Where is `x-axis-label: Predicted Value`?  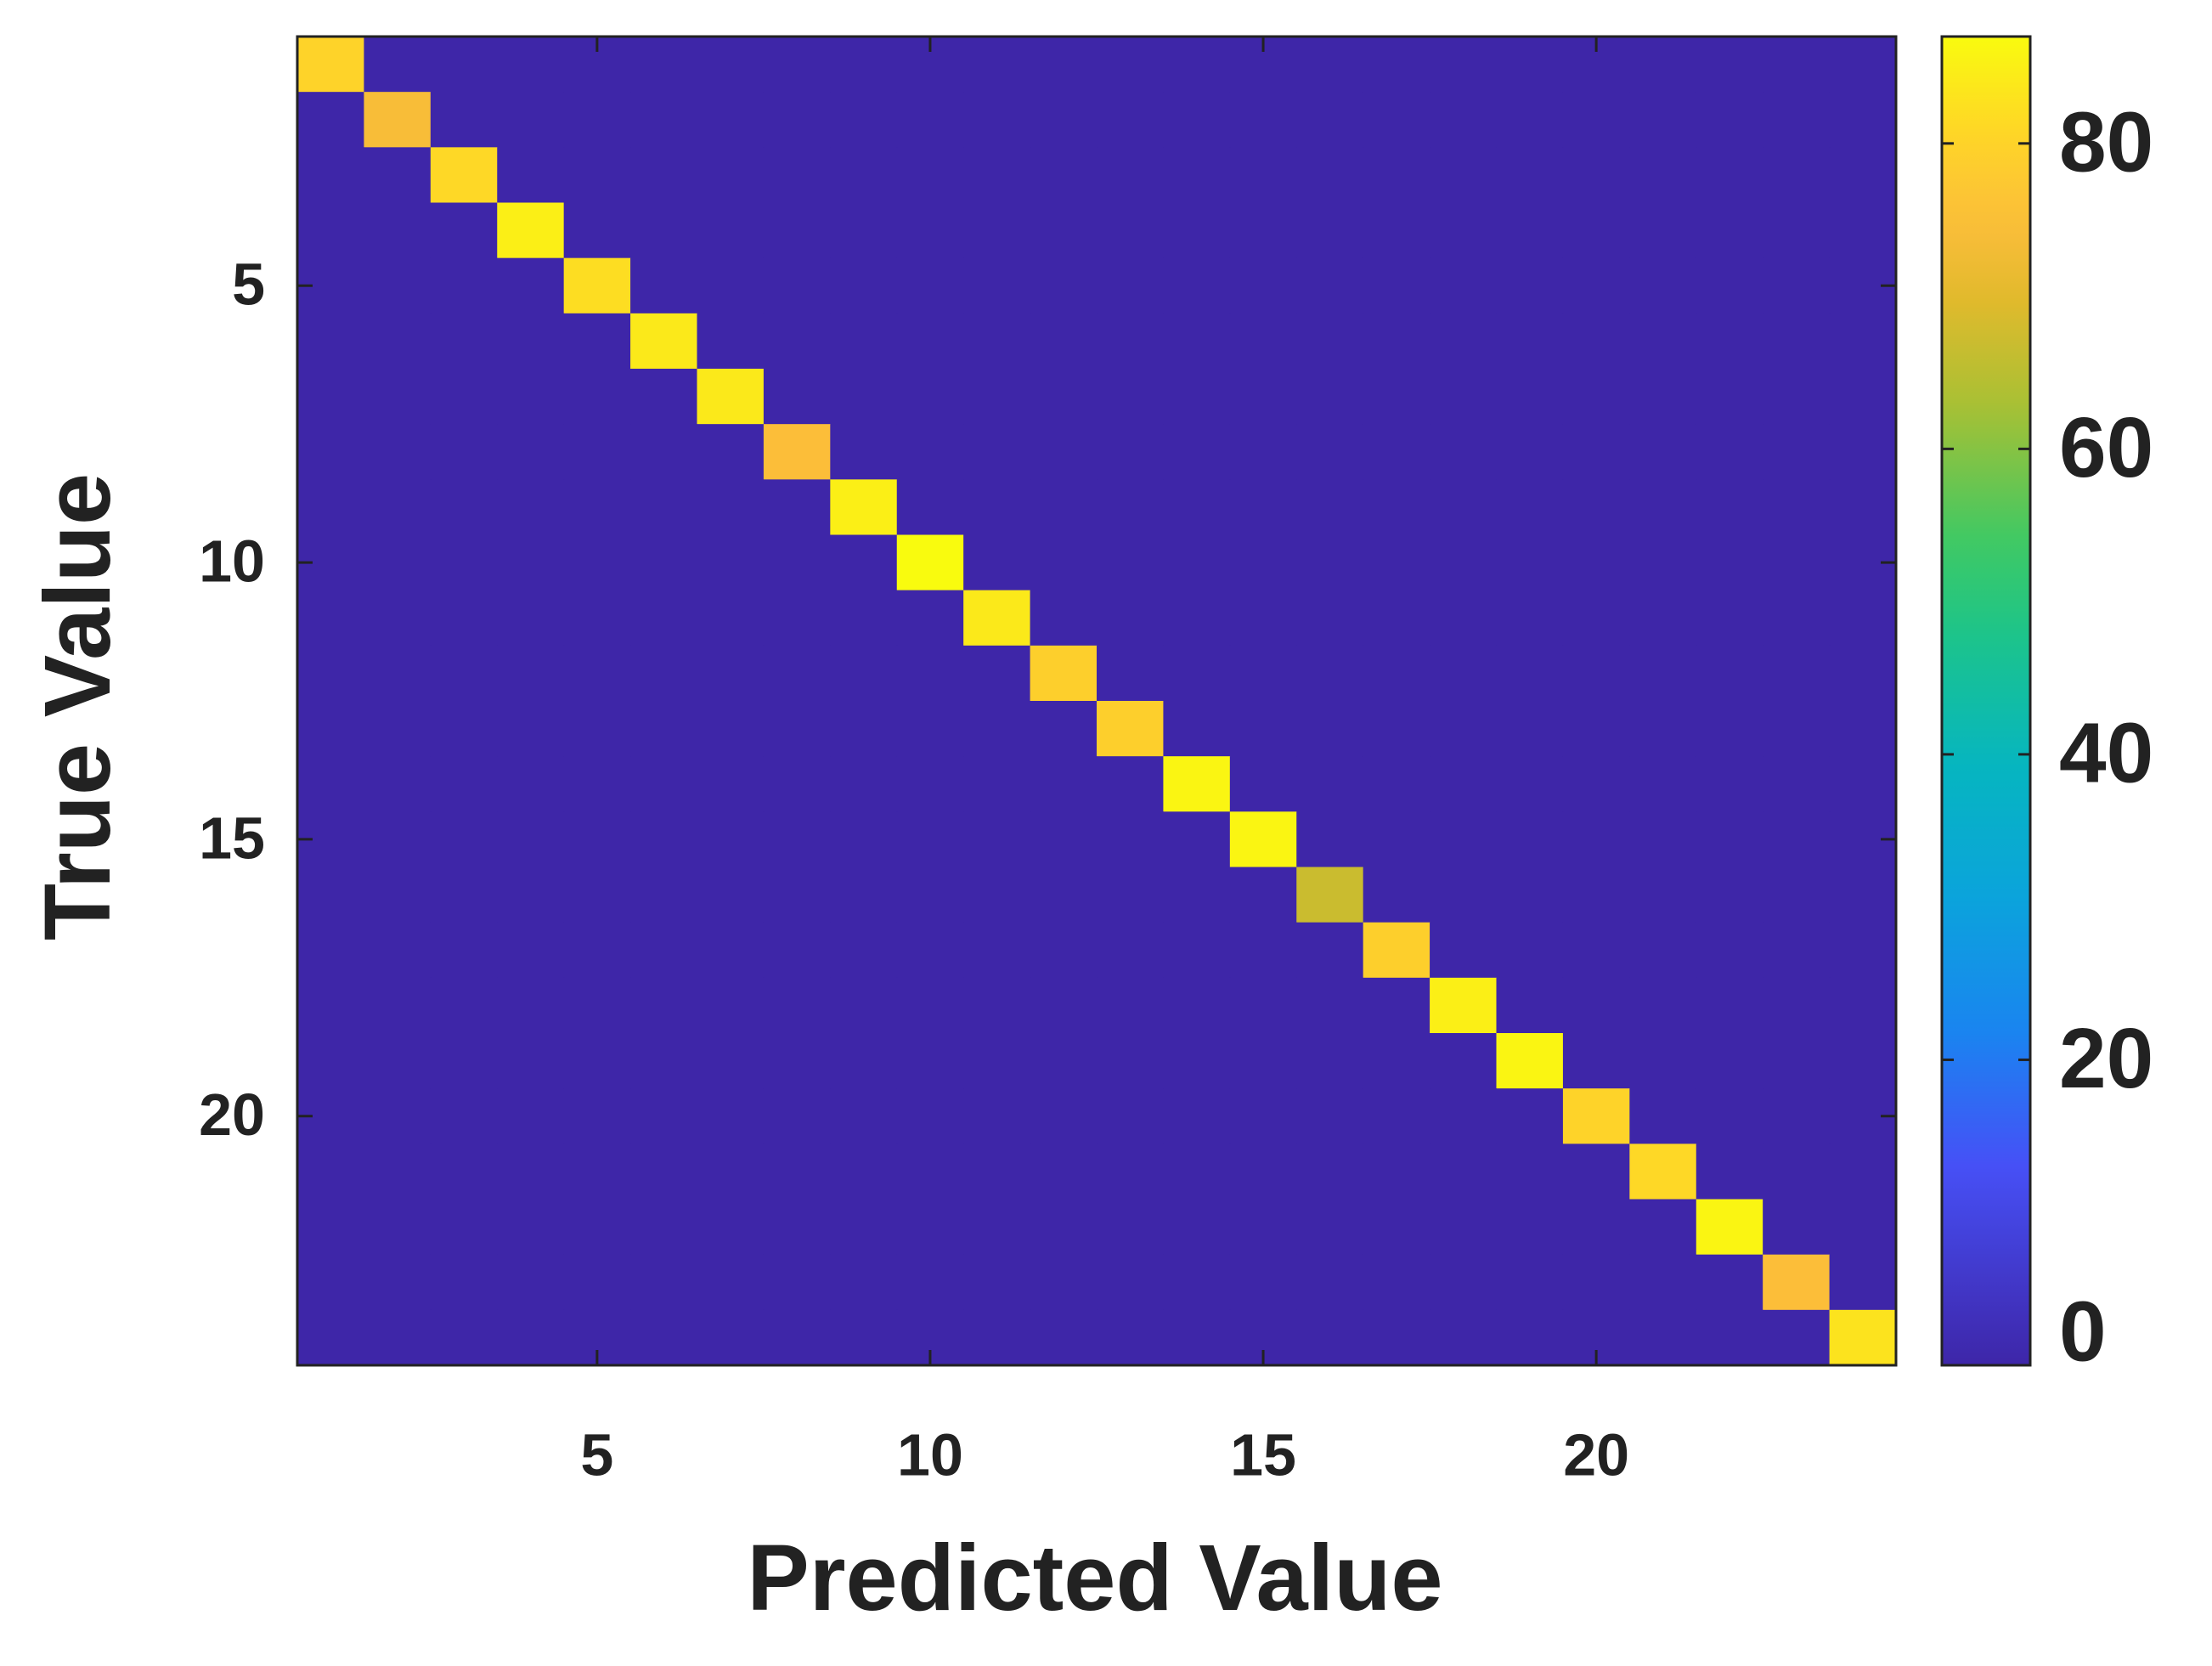 x-axis-label: Predicted Value is located at coordinates (1094, 1578).